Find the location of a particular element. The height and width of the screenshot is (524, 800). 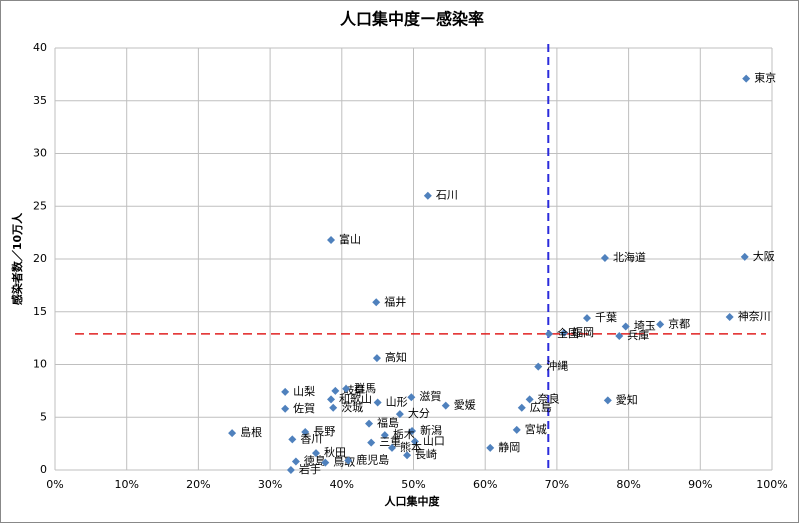

y-tick-label: 35 is located at coordinates (40, 100).